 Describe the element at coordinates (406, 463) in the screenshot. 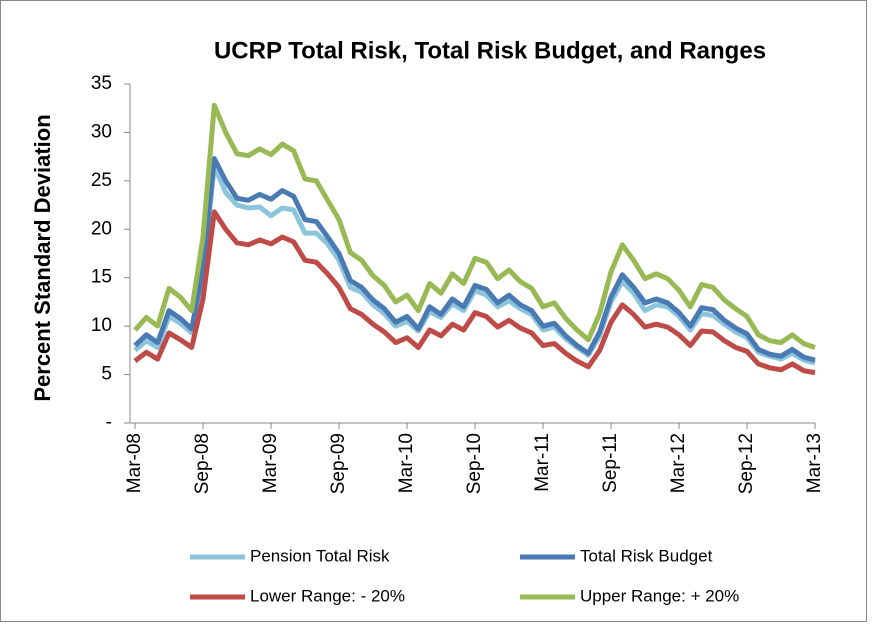

I see `x-tick-label: Mar-10` at that location.